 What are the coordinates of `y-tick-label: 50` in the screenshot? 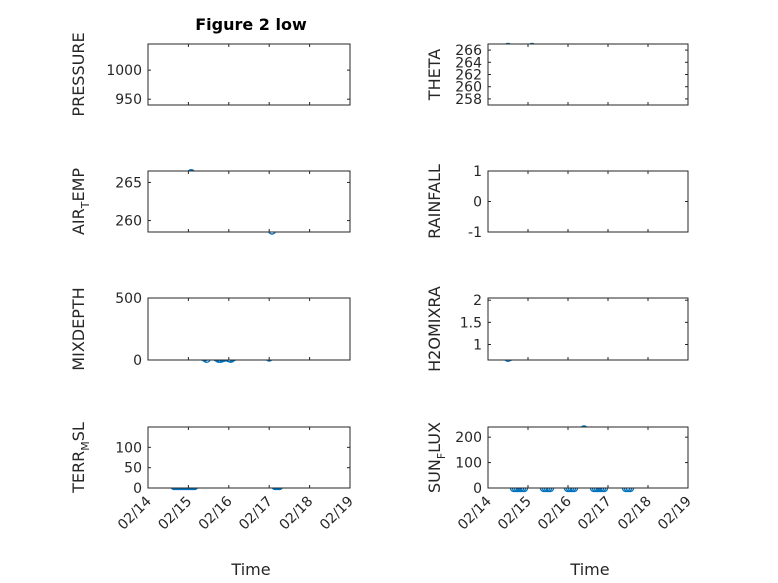 It's located at (133, 469).